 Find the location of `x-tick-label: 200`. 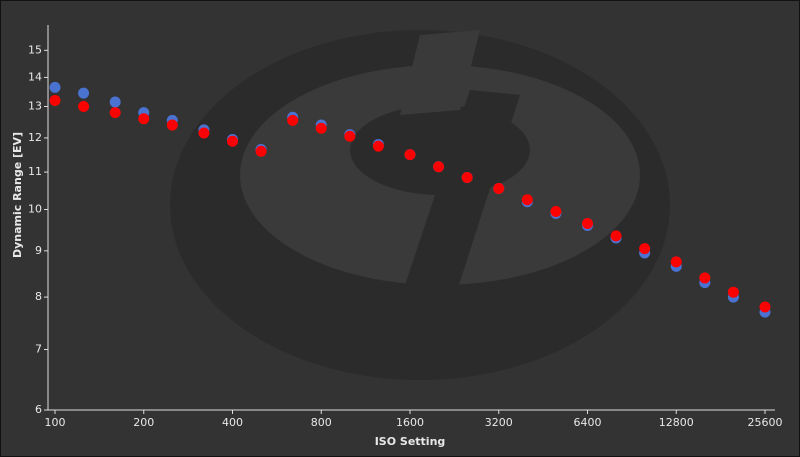

x-tick-label: 200 is located at coordinates (143, 422).